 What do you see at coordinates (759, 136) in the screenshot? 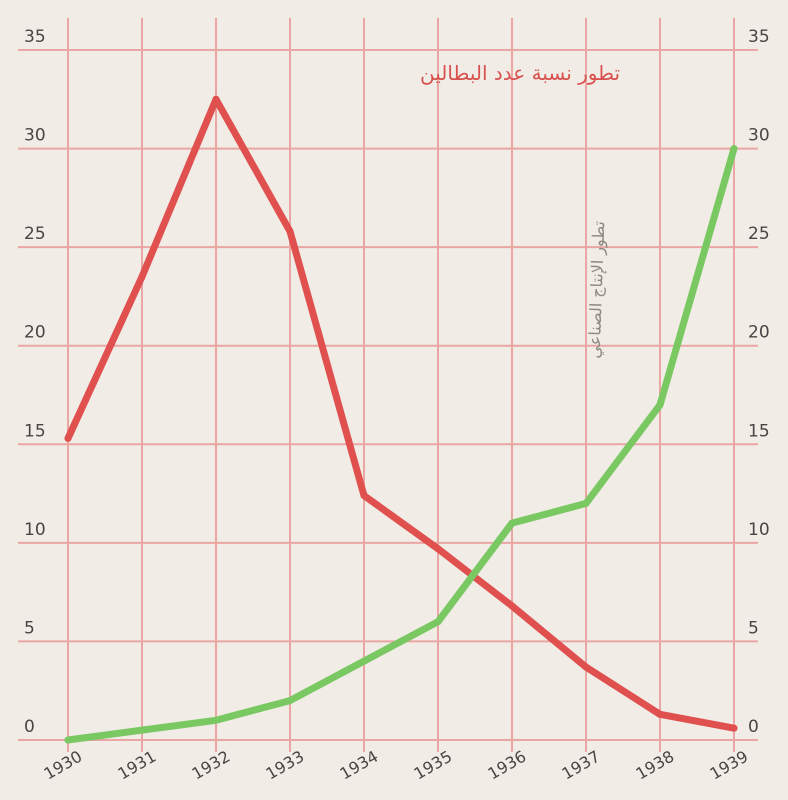
I see `y-right-tick-label: 30` at bounding box center [759, 136].